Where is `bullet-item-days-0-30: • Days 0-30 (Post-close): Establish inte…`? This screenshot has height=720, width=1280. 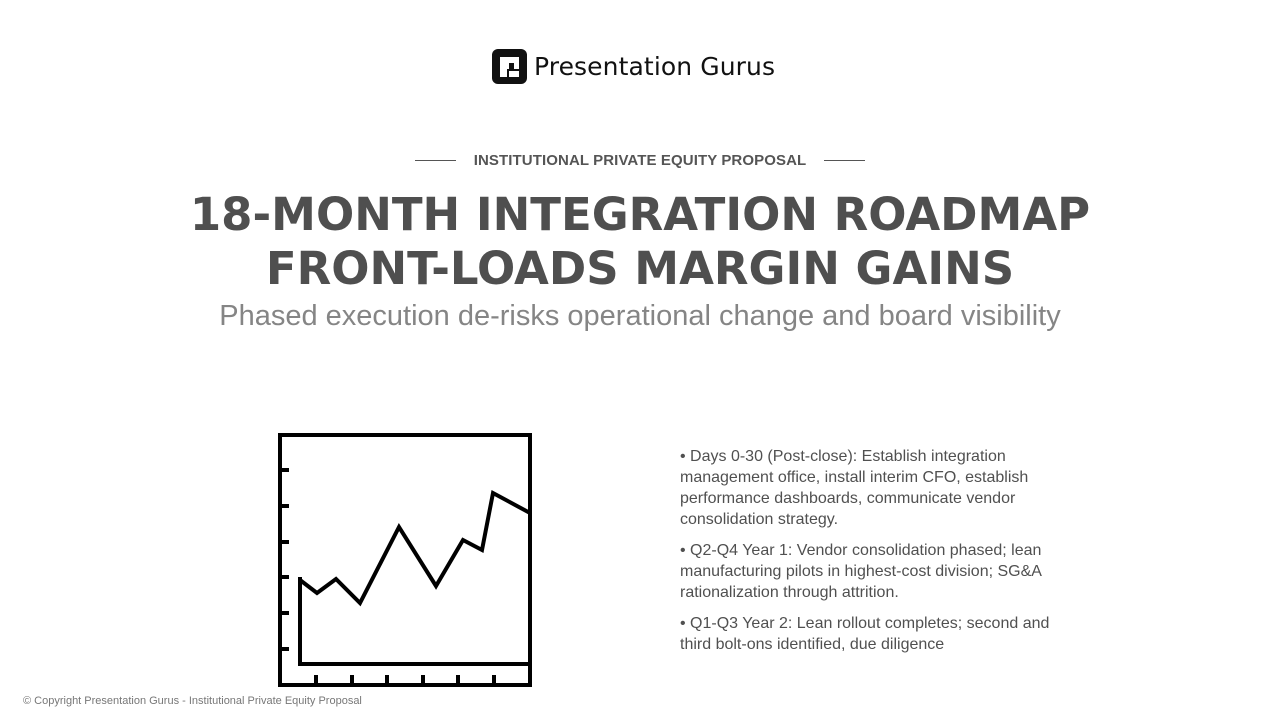
bullet-item-days-0-30: • Days 0-30 (Post-close): Establish inte… is located at coordinates (854, 488).